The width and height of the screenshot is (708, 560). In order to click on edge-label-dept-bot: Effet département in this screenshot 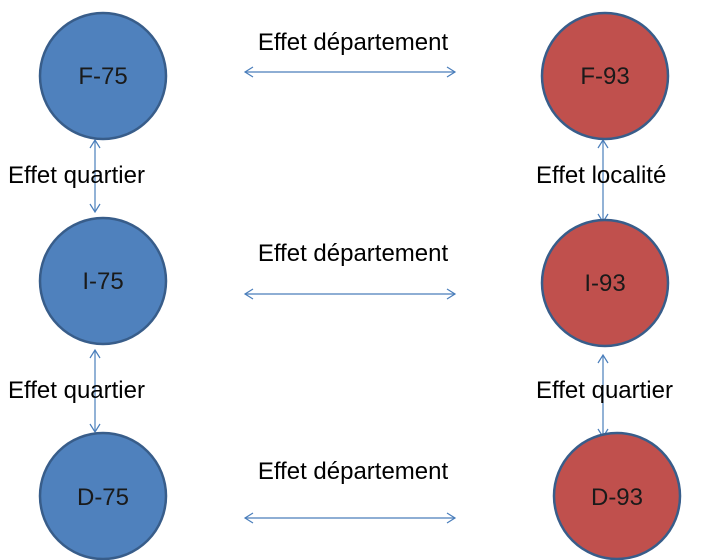, I will do `click(353, 471)`.